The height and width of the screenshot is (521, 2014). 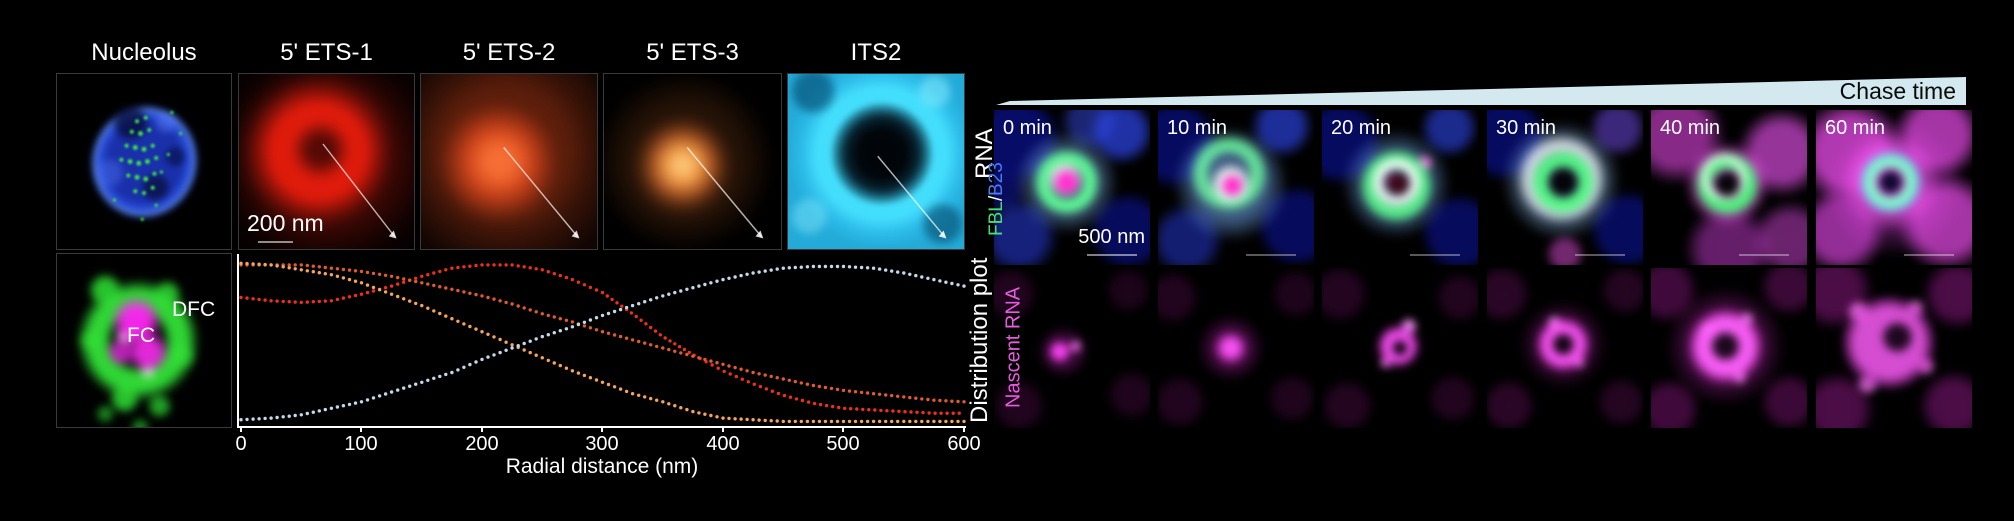 I want to click on chase-merge-image-40min, so click(x=1729, y=187).